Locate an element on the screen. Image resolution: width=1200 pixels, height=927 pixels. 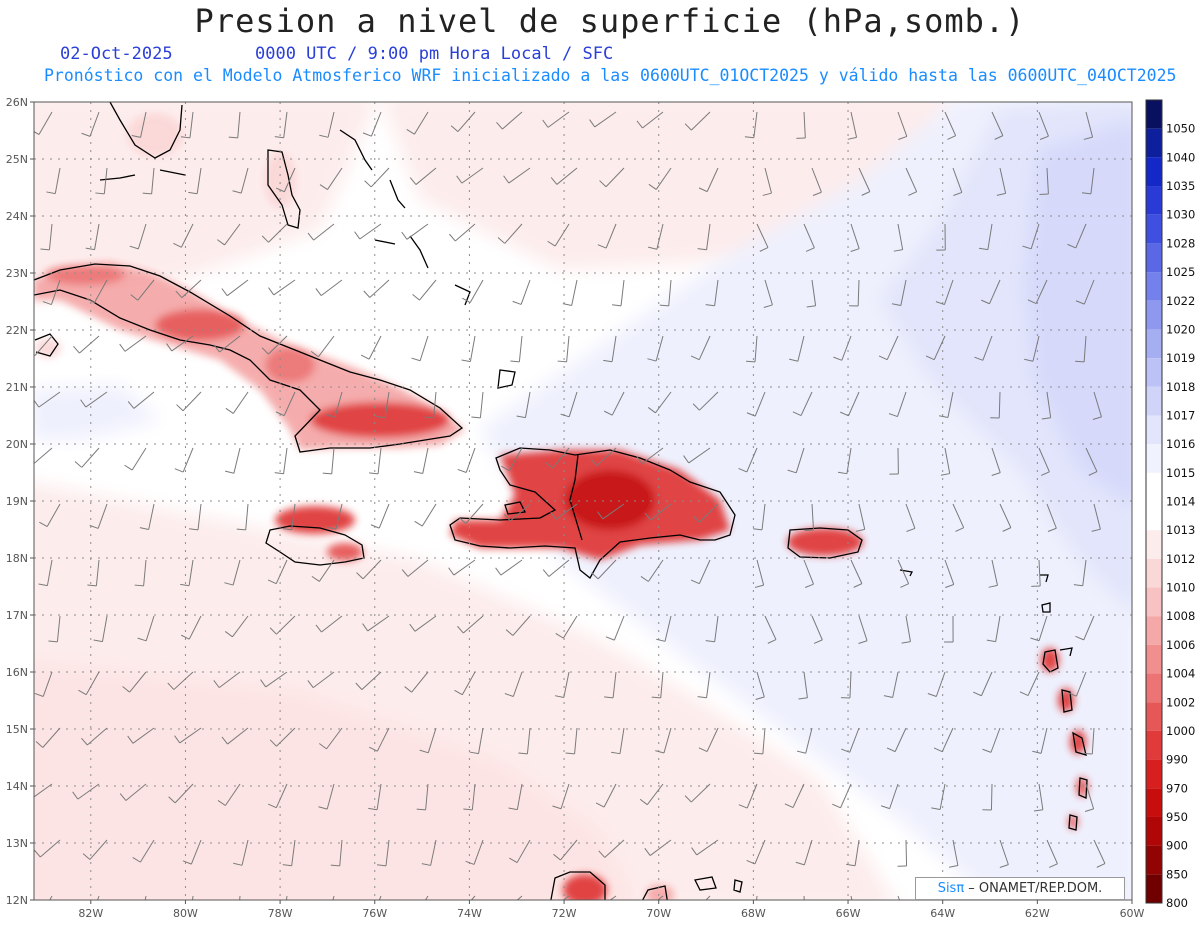
colorbar-label: 1014 is located at coordinates (1180, 502).